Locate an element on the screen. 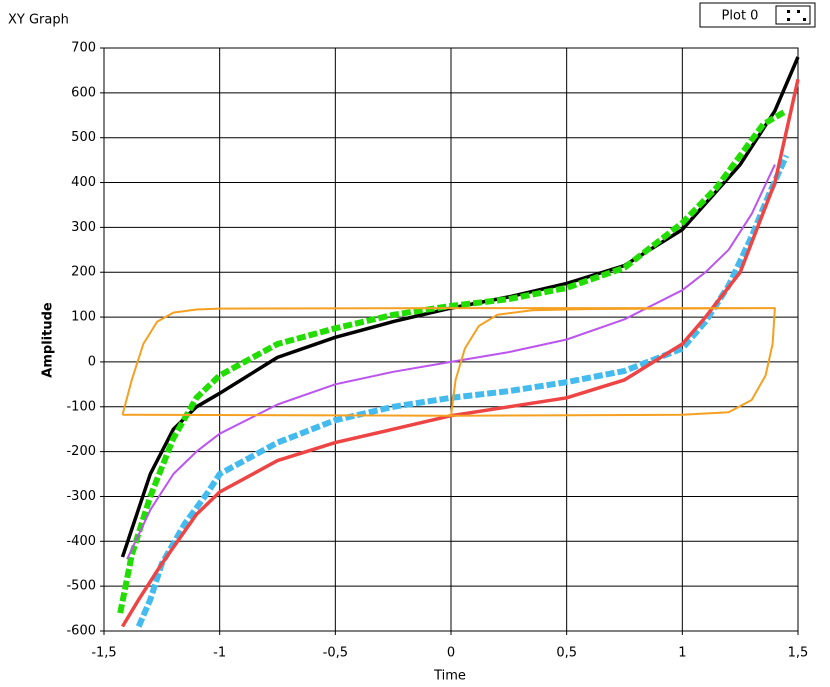 The image size is (830, 687). y-tick-label: -400 is located at coordinates (81, 541).